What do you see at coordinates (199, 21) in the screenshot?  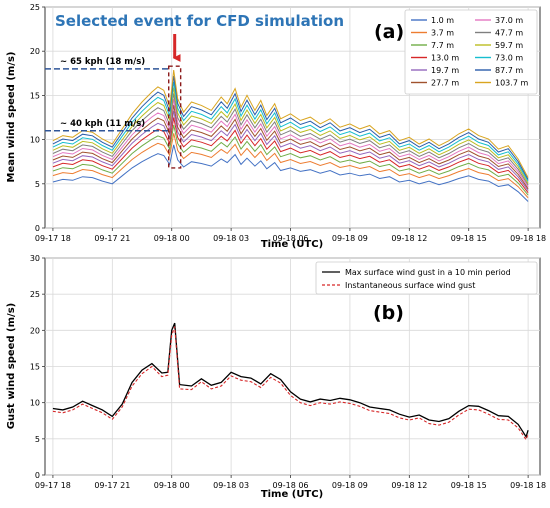 I see `panel-a-title-annotation: Selected event for CFD simulation` at bounding box center [199, 21].